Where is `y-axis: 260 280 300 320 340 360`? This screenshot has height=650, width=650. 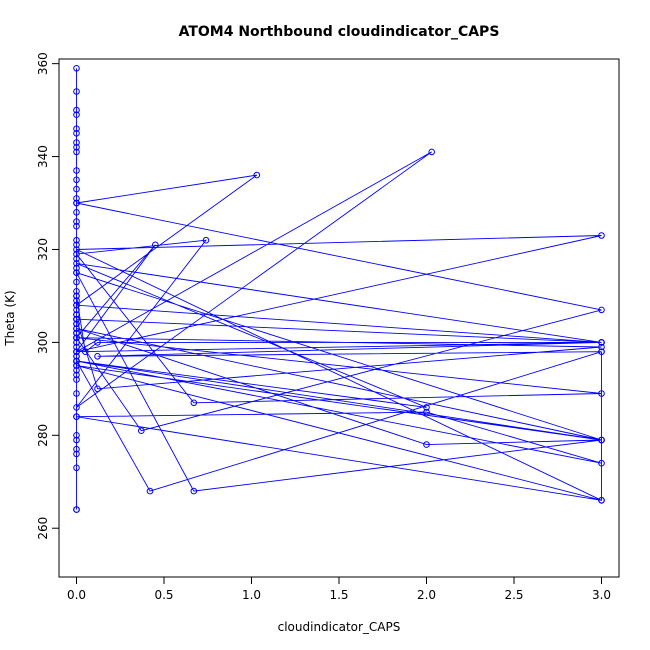
y-axis: 260 280 300 320 340 360 is located at coordinates (47, 296).